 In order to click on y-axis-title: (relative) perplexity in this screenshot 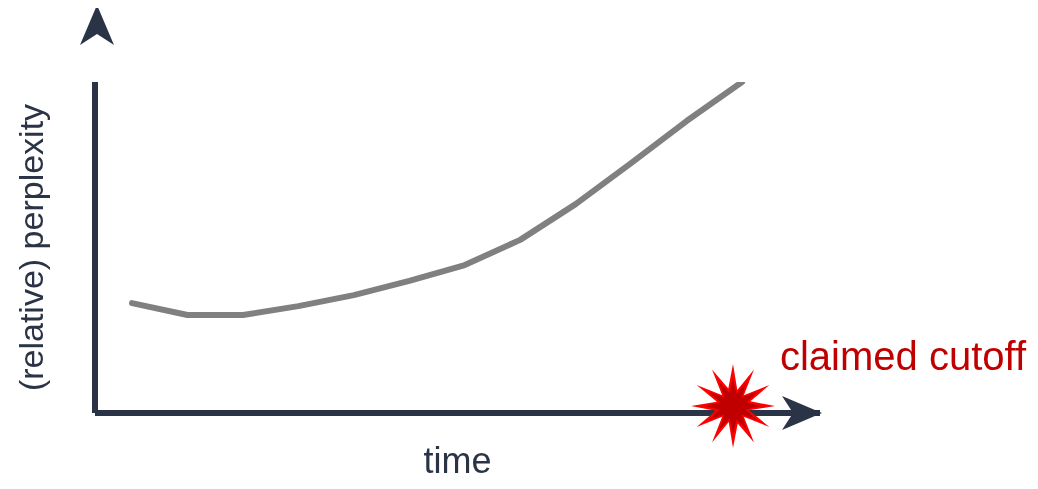, I will do `click(31, 247)`.